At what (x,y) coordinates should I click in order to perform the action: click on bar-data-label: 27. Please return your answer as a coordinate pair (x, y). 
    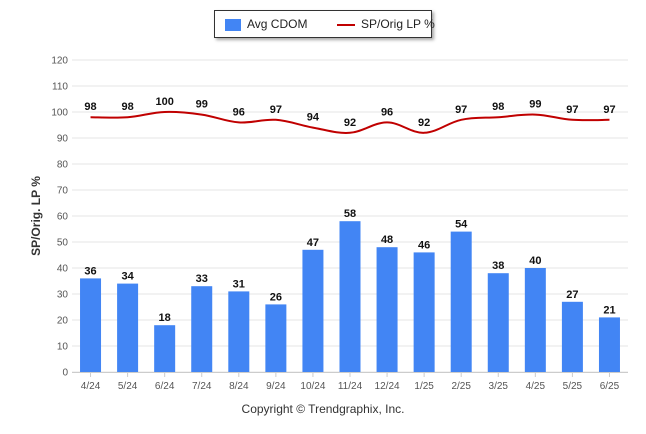
    Looking at the image, I should click on (572, 295).